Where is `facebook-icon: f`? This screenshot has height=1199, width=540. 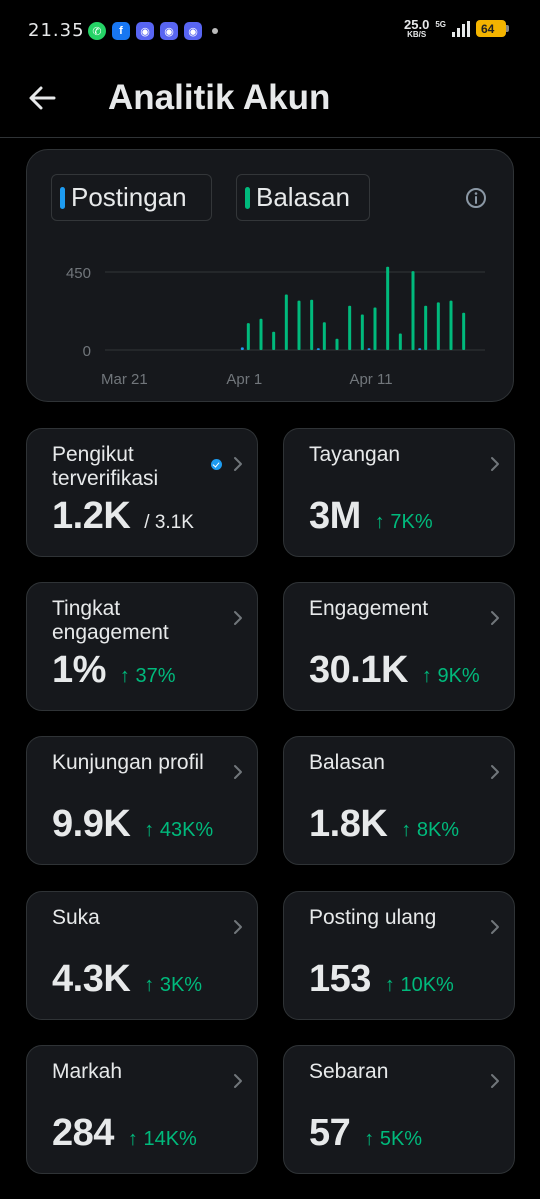 facebook-icon: f is located at coordinates (121, 31).